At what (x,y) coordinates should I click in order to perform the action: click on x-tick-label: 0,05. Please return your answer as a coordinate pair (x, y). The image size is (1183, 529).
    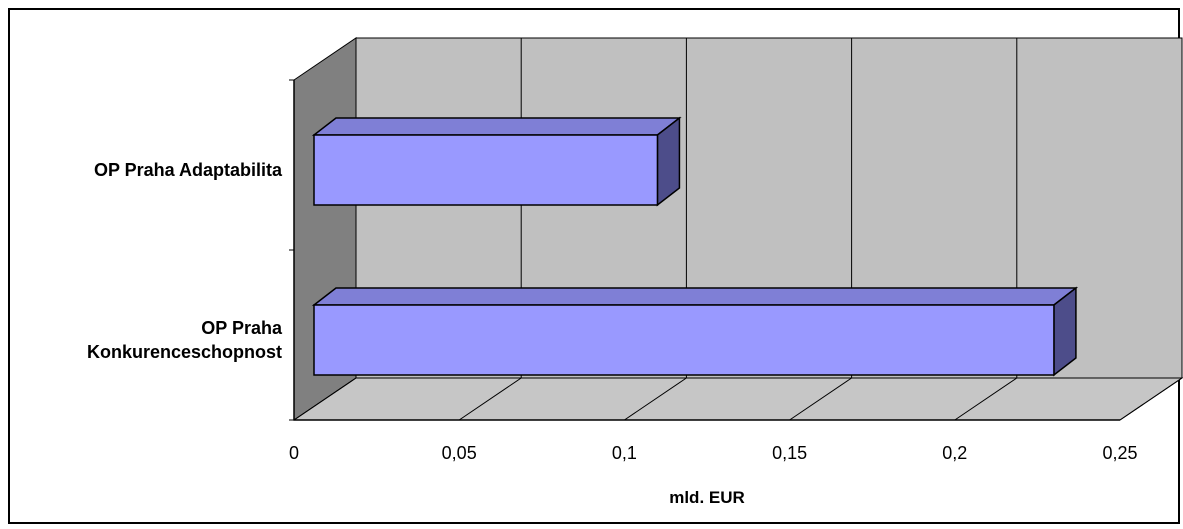
    Looking at the image, I should click on (459, 453).